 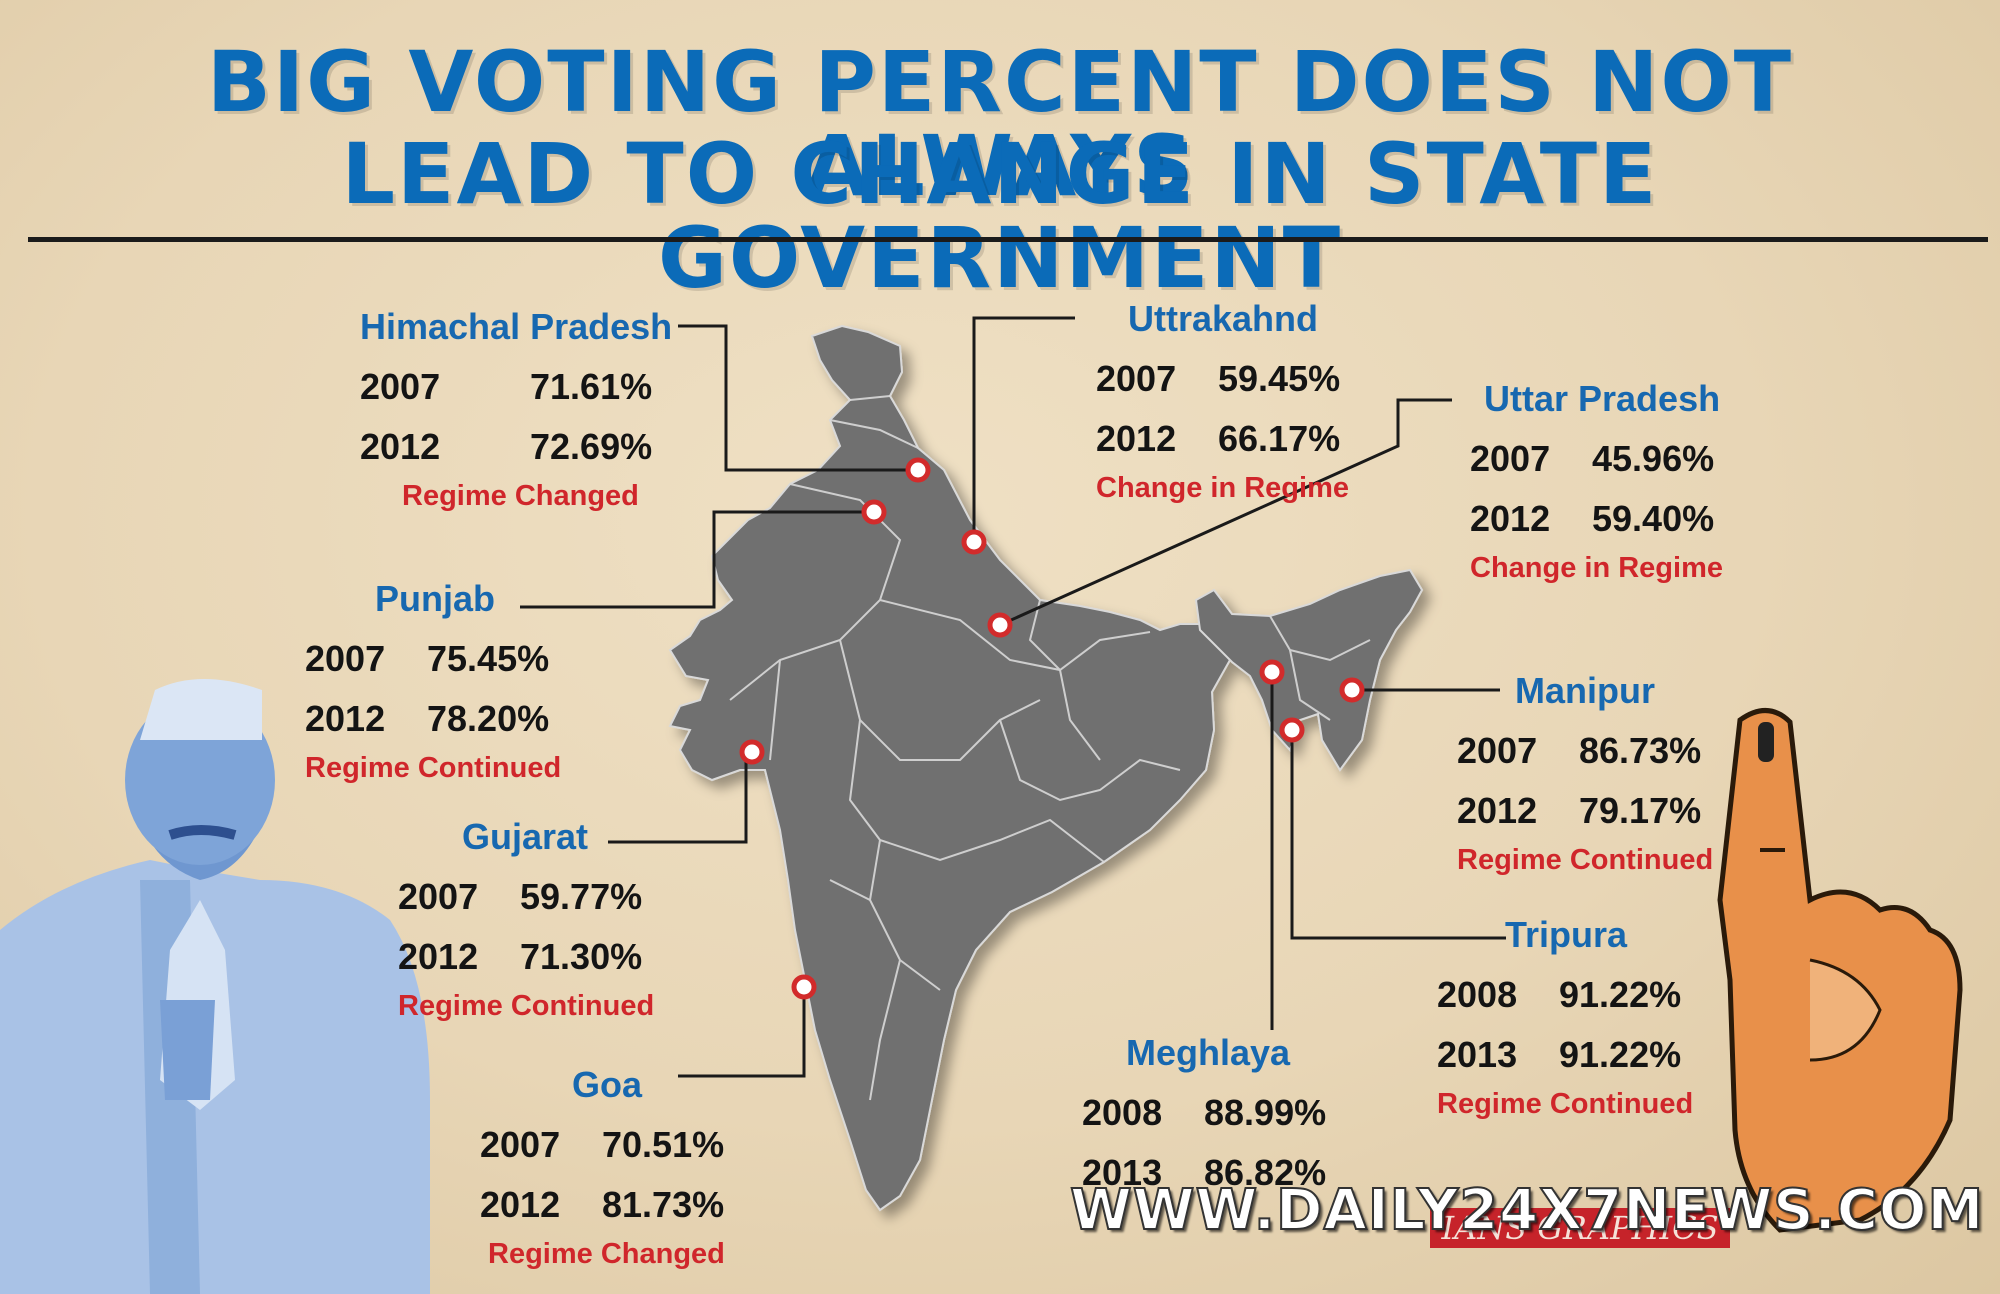 What do you see at coordinates (435, 598) in the screenshot?
I see `state-name: Punjab` at bounding box center [435, 598].